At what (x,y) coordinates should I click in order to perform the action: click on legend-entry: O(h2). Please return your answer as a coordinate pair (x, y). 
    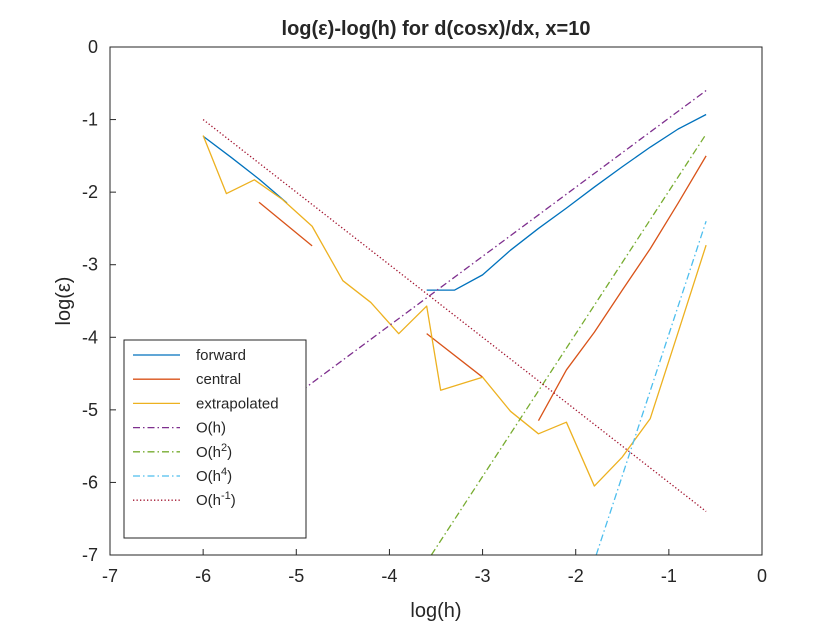
    Looking at the image, I should click on (214, 451).